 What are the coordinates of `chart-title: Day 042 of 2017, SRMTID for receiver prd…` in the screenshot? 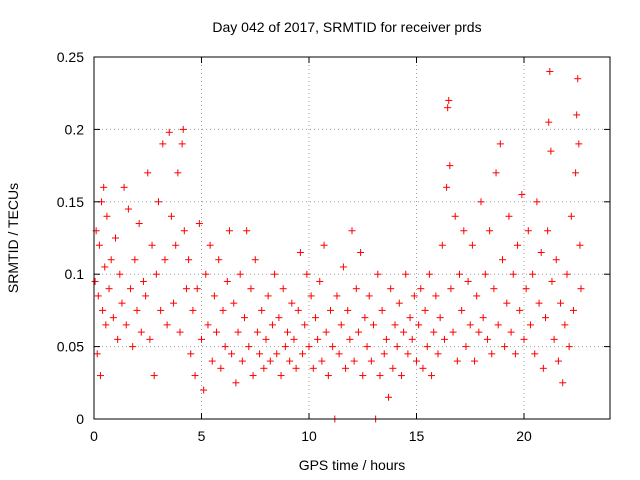 It's located at (346, 27).